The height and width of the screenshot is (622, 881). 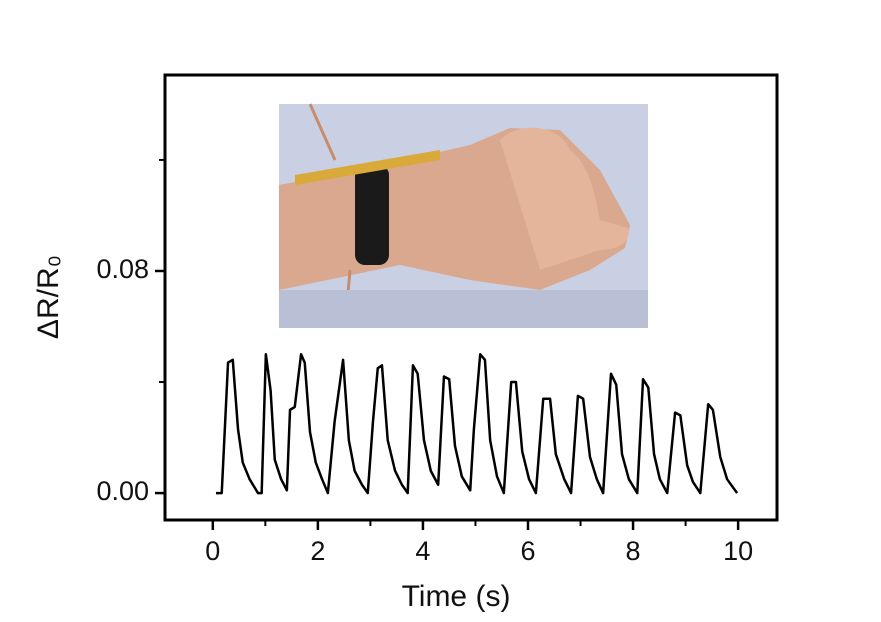 I want to click on photo-hand, so click(x=564, y=198).